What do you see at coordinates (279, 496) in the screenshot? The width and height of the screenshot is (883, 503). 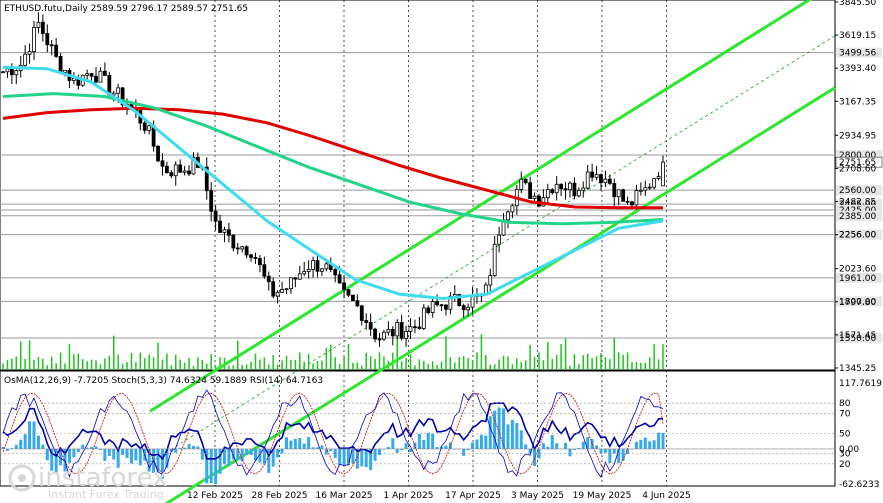 I see `x-tick-label: 28 Feb 2025` at bounding box center [279, 496].